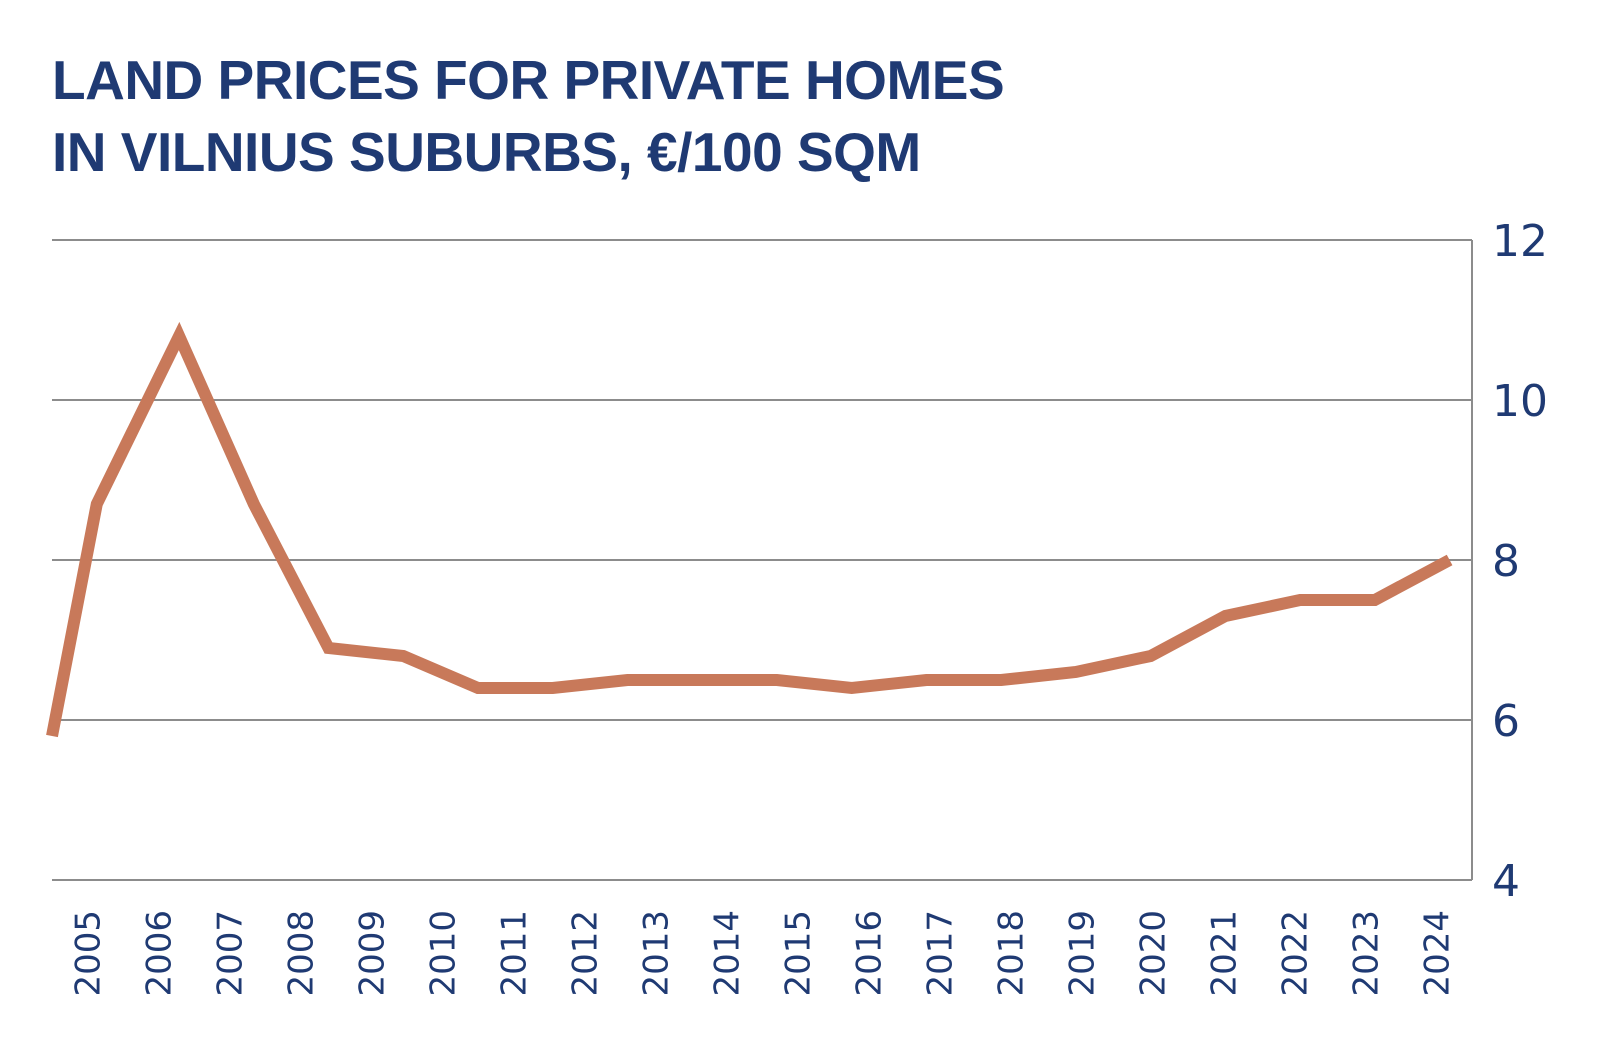 The image size is (1614, 1056). What do you see at coordinates (231, 953) in the screenshot?
I see `x-tick-label-2007: 2007` at bounding box center [231, 953].